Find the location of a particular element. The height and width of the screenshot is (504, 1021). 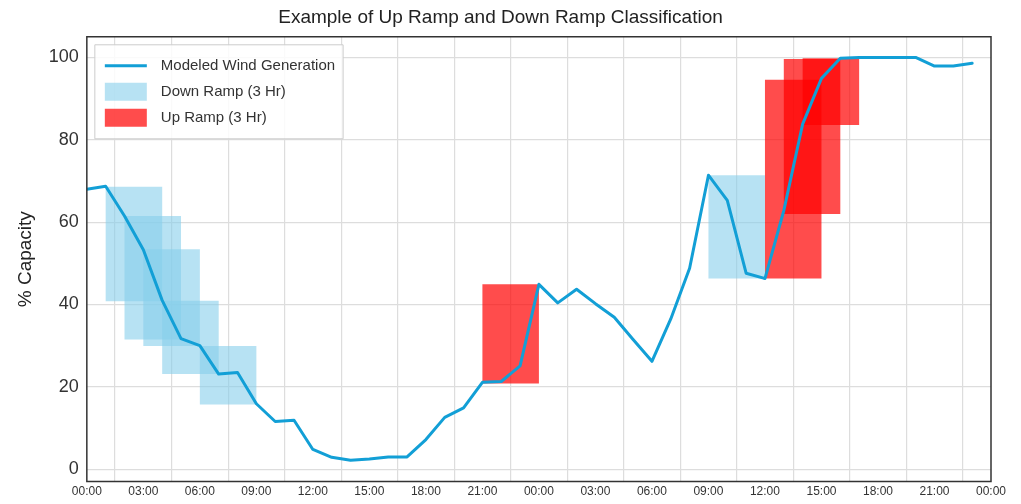

y-tick-label: 40 is located at coordinates (68, 303).